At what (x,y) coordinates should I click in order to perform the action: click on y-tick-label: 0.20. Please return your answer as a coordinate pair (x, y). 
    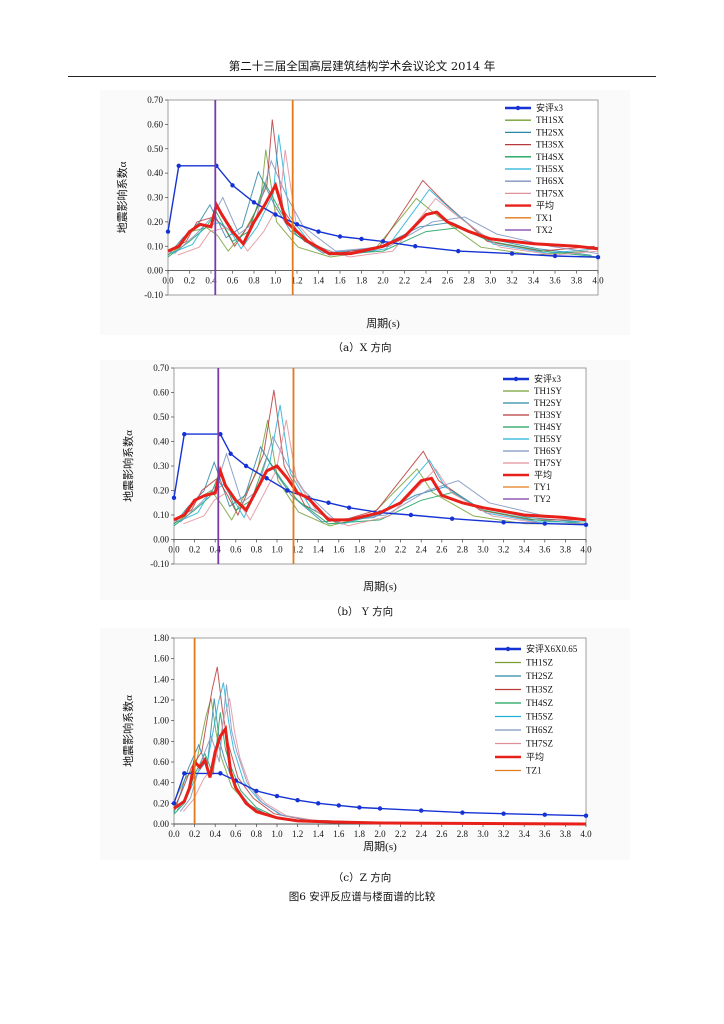
    Looking at the image, I should click on (161, 803).